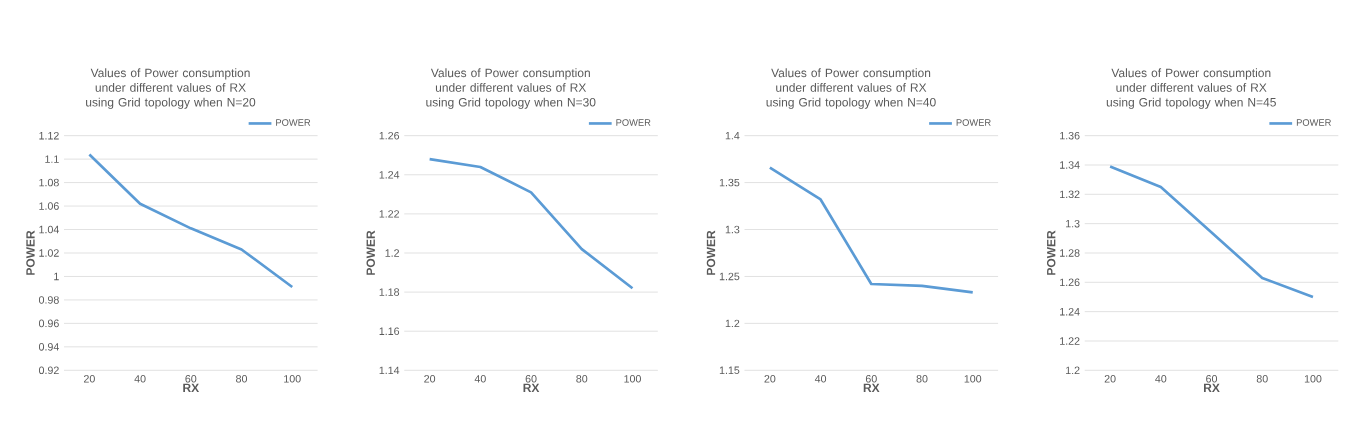  What do you see at coordinates (389, 292) in the screenshot?
I see `y-tick-label: 1.18` at bounding box center [389, 292].